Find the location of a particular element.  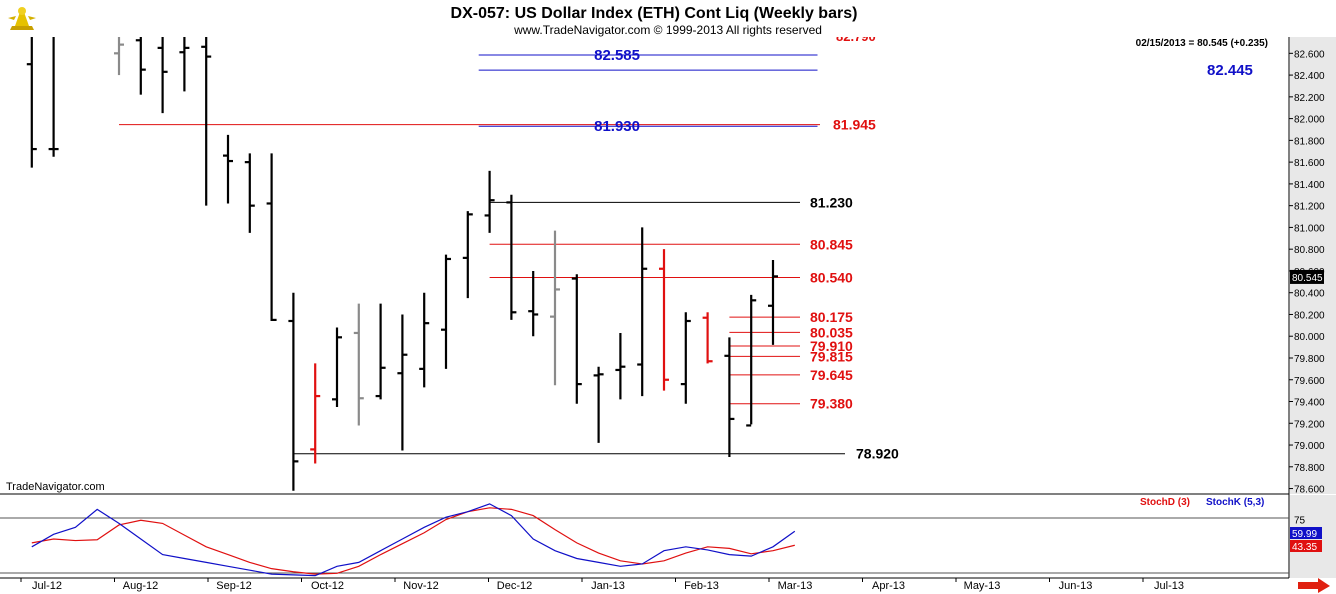

date-tick-label: Jul-12 is located at coordinates (47, 586).